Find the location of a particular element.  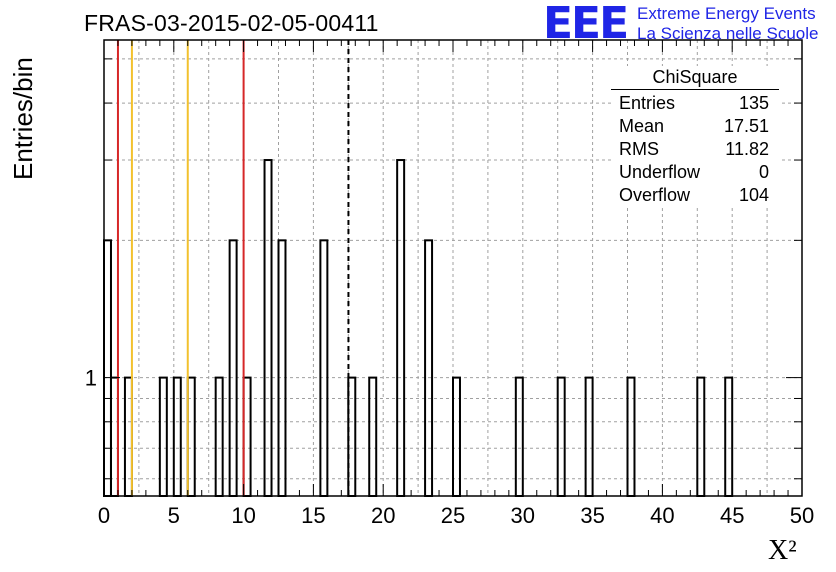

x-tick-label: 15 is located at coordinates (313, 515).